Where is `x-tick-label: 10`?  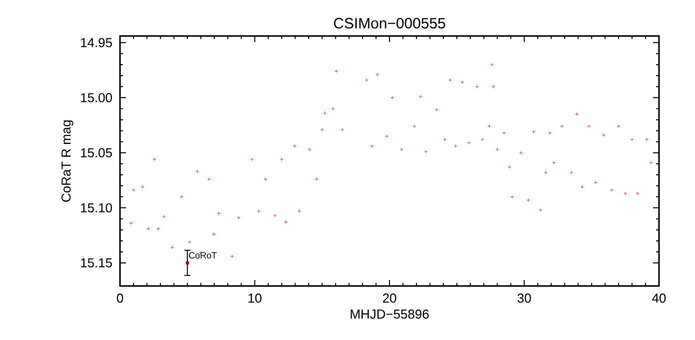 x-tick-label: 10 is located at coordinates (255, 298).